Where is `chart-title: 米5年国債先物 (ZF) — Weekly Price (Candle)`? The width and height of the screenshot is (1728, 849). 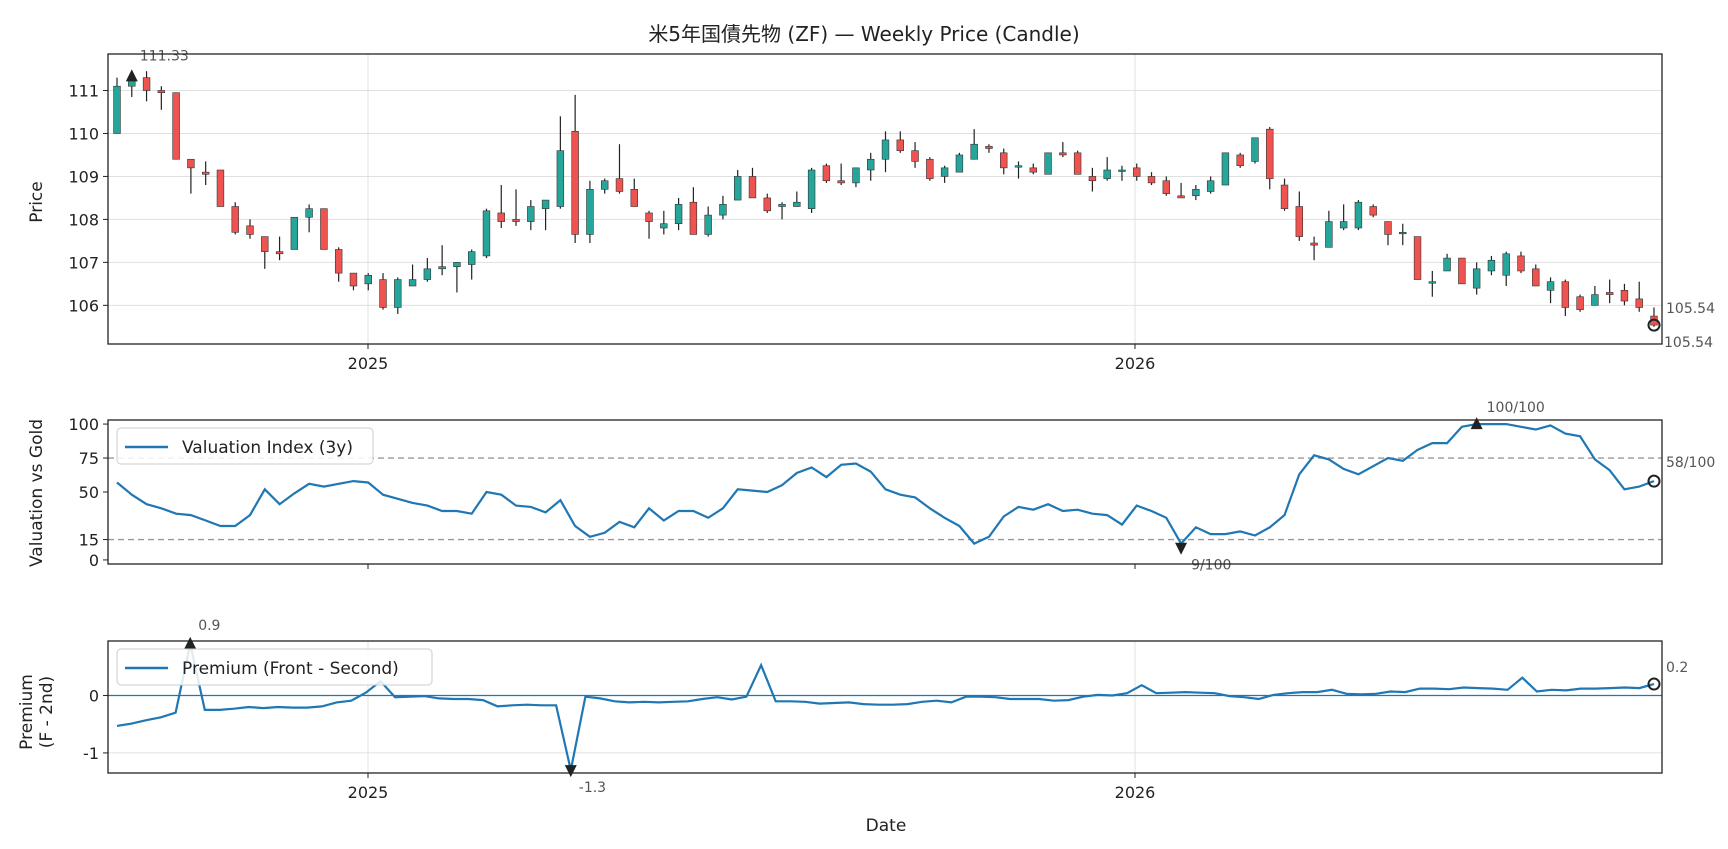
chart-title: 米5年国債先物 (ZF) — Weekly Price (Candle) is located at coordinates (863, 34).